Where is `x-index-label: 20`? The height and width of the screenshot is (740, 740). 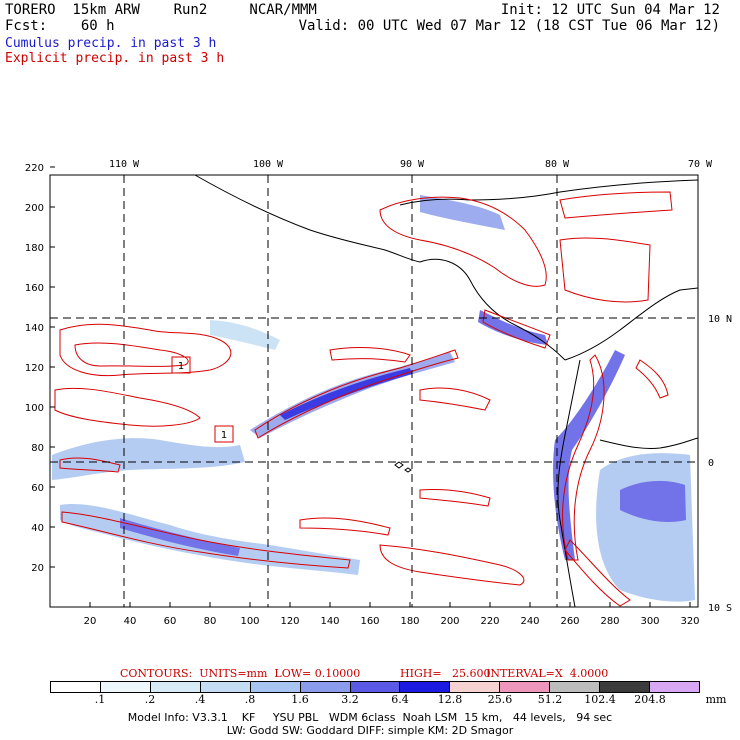 x-index-label: 20 is located at coordinates (90, 621).